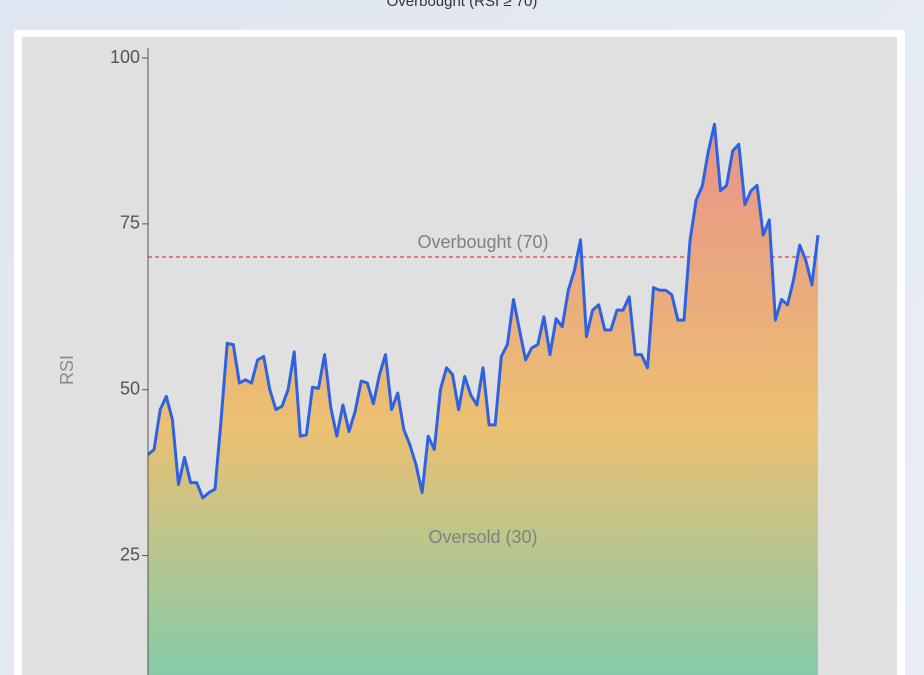  Describe the element at coordinates (482, 242) in the screenshot. I see `reference-label: Overbought (70)` at that location.